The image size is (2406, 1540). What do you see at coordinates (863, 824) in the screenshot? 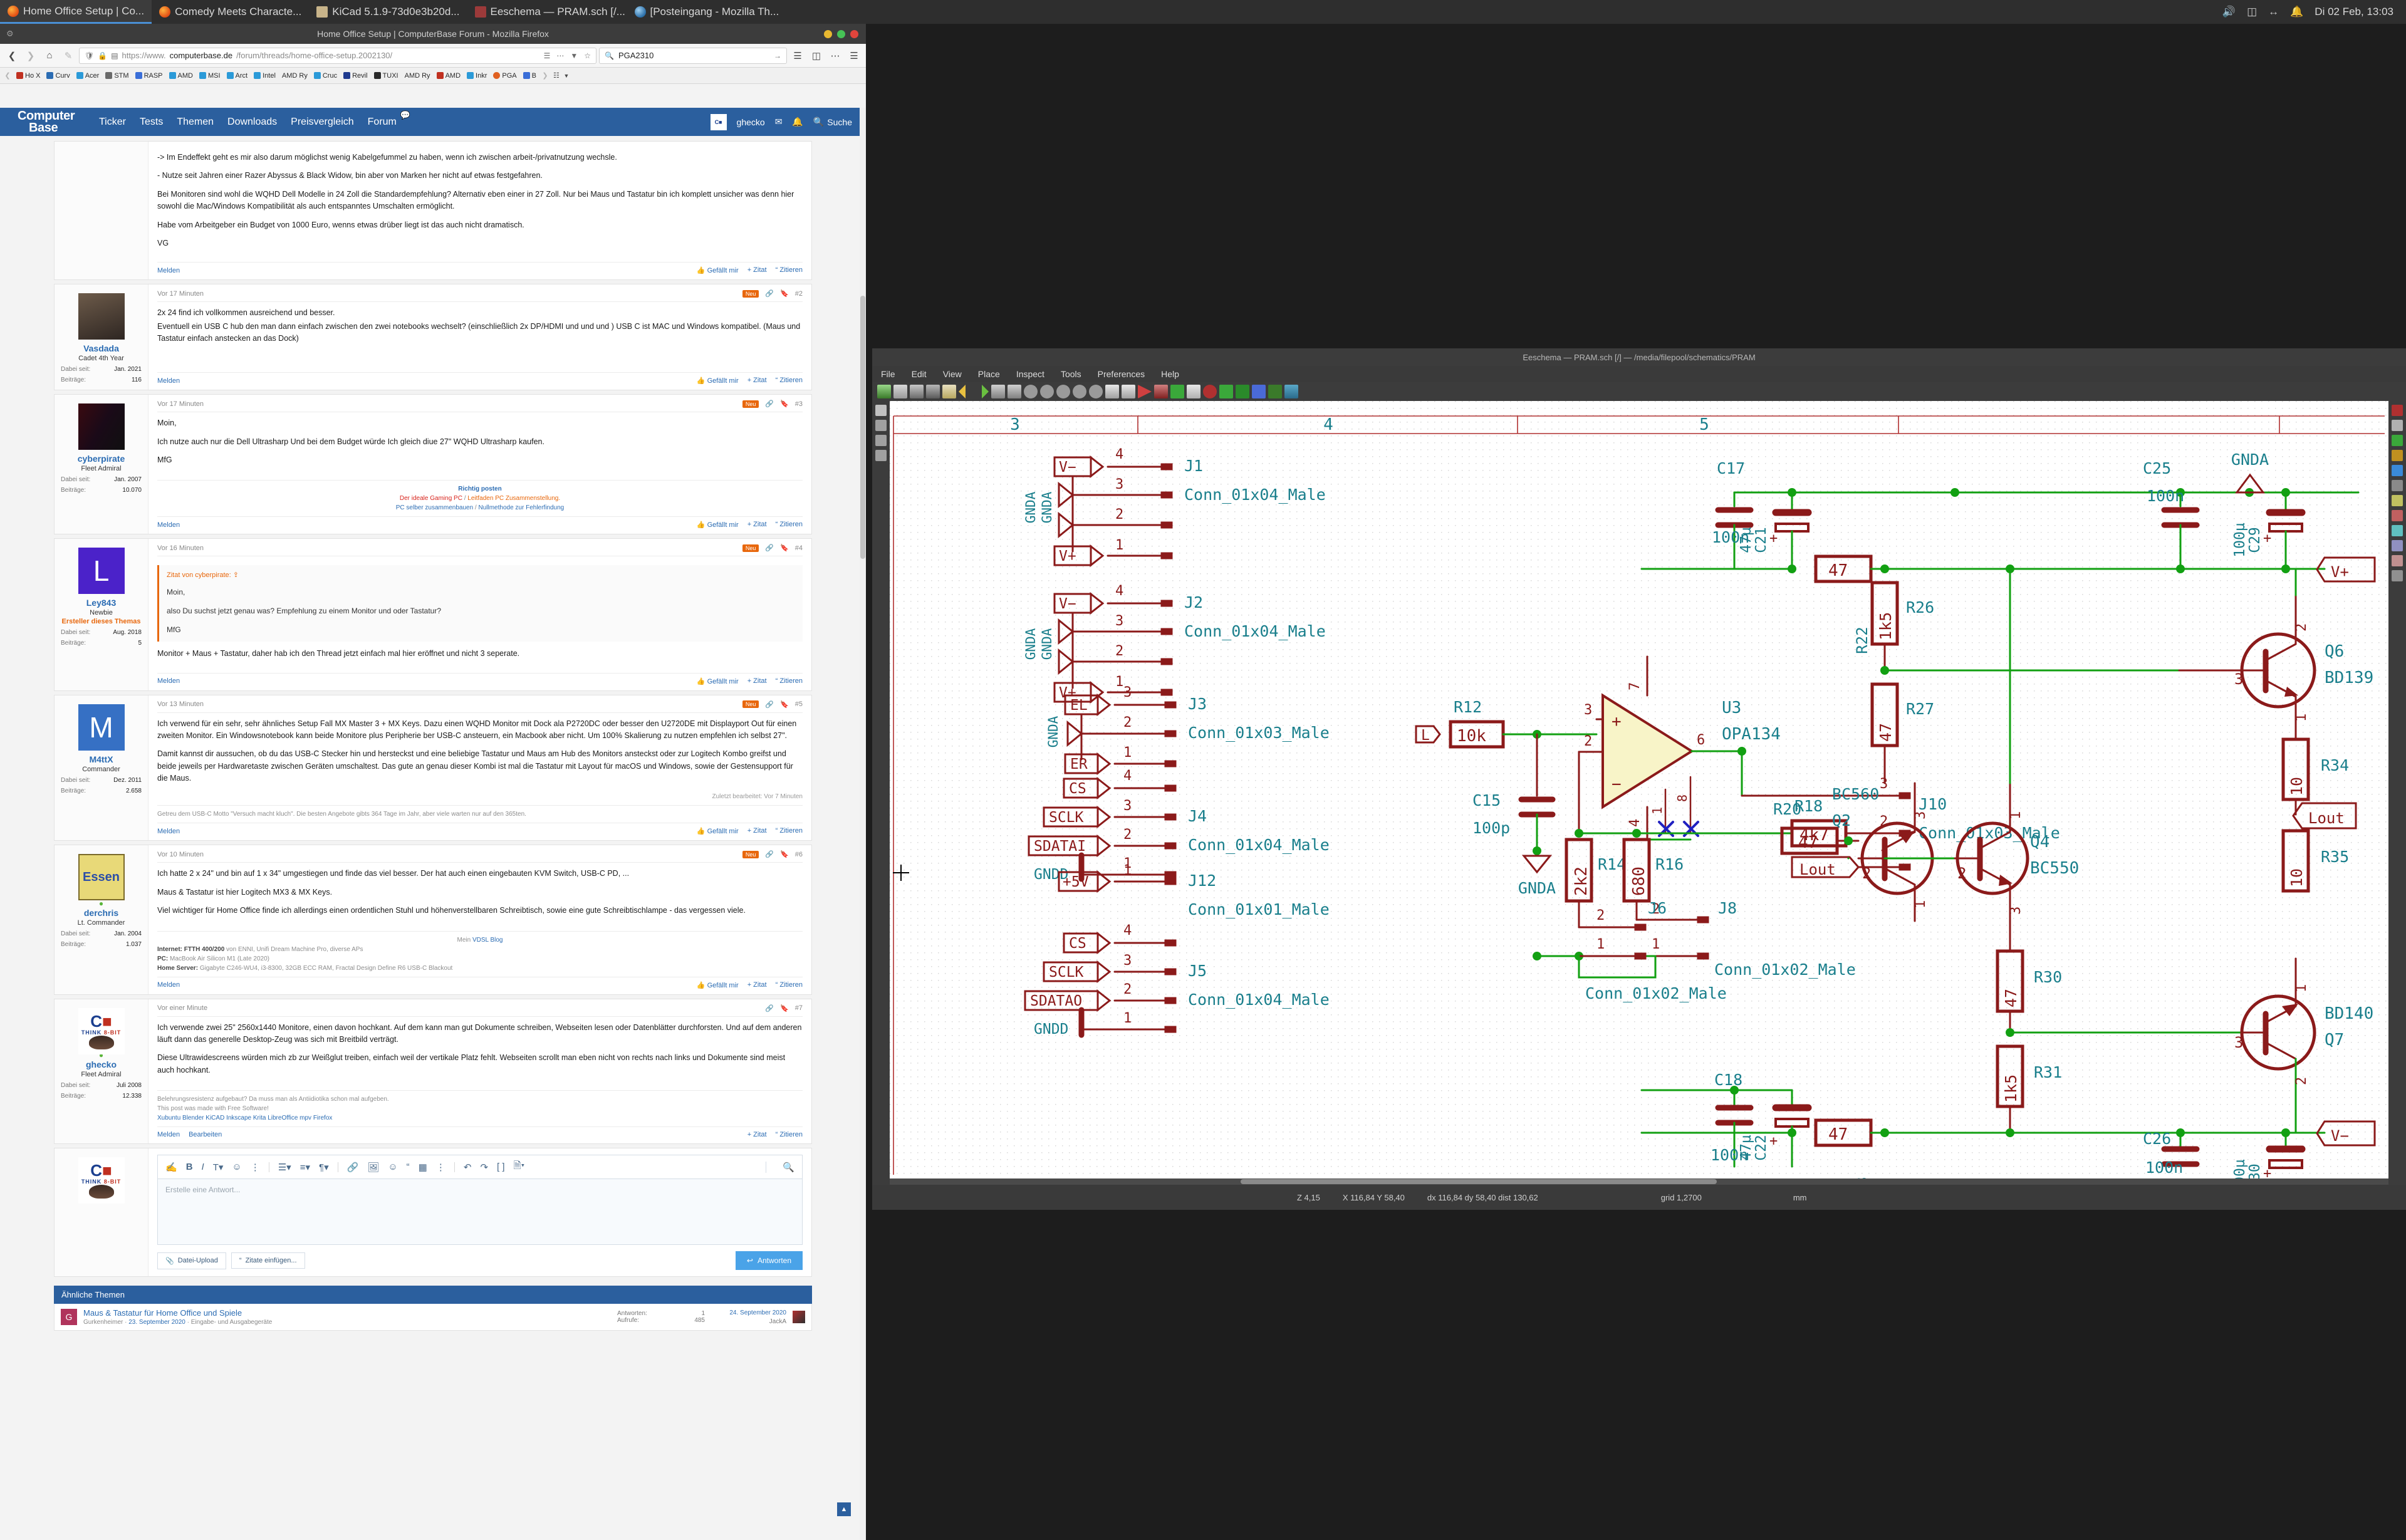
I see `page-scrollbar` at bounding box center [863, 824].